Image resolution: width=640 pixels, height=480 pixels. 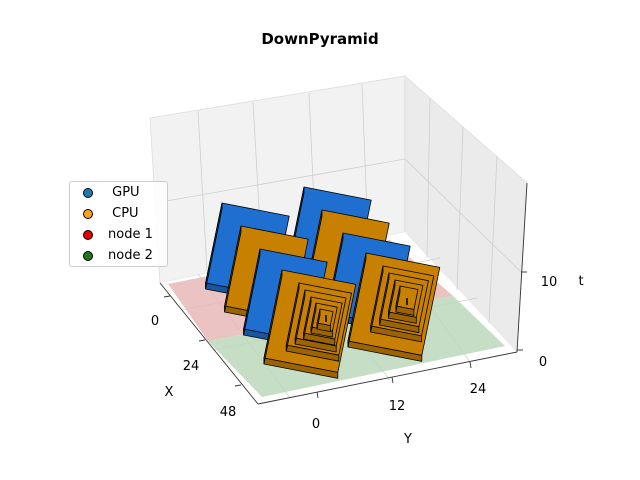 What do you see at coordinates (384, 299) in the screenshot?
I see `bar-cpu-d-slab-2-side` at bounding box center [384, 299].